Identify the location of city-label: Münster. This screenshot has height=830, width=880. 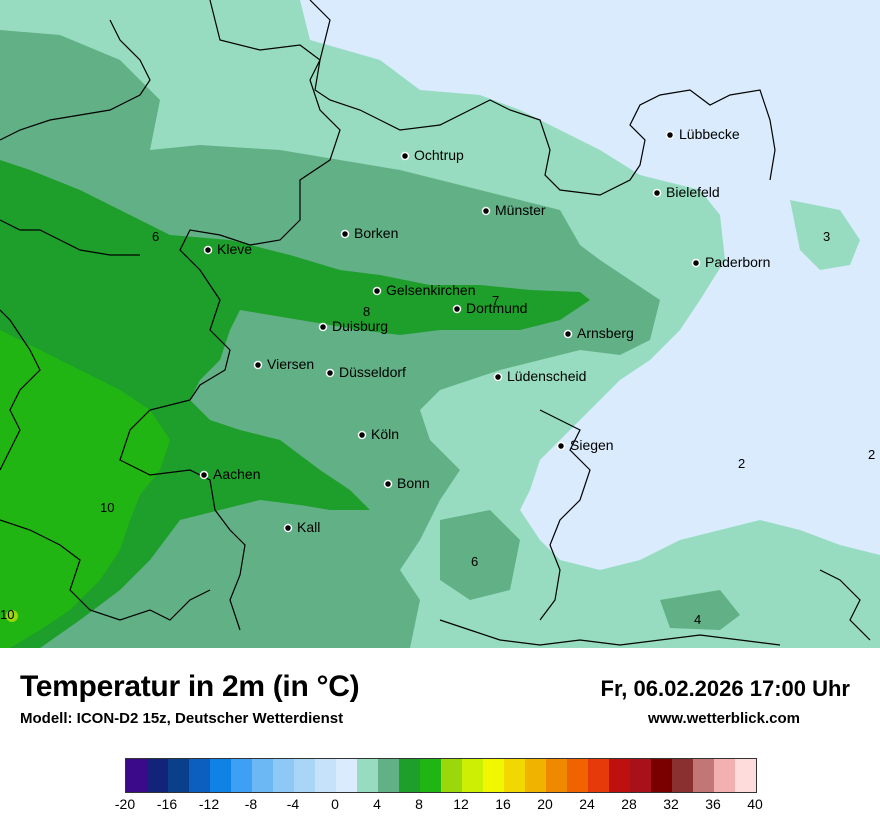
(520, 210).